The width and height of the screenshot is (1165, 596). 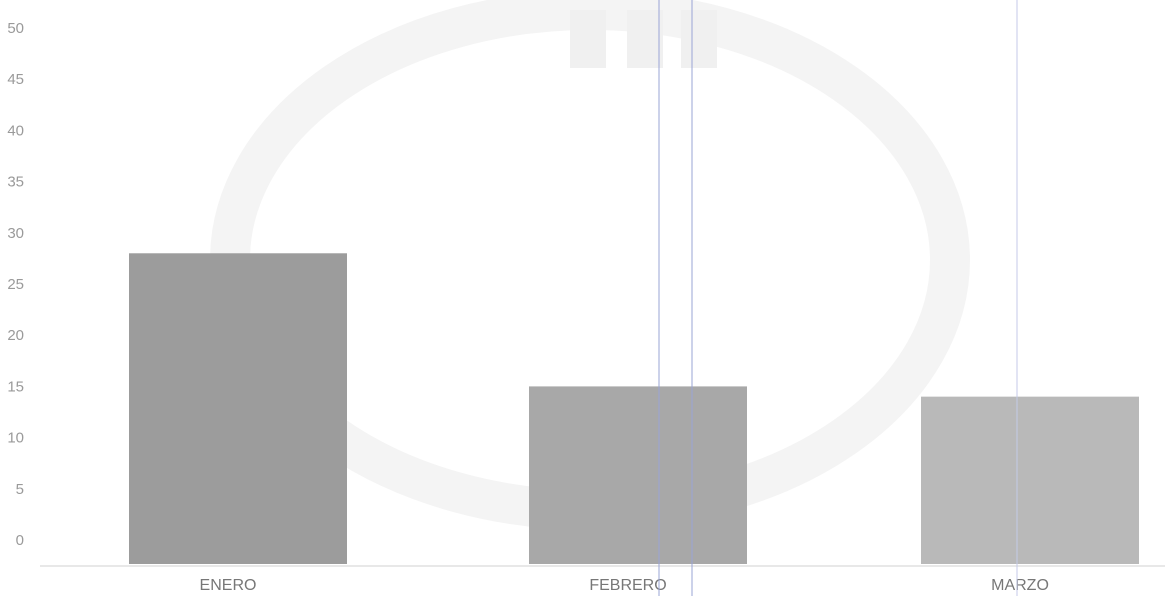 What do you see at coordinates (1020, 585) in the screenshot?
I see `x-category-label: MARZO` at bounding box center [1020, 585].